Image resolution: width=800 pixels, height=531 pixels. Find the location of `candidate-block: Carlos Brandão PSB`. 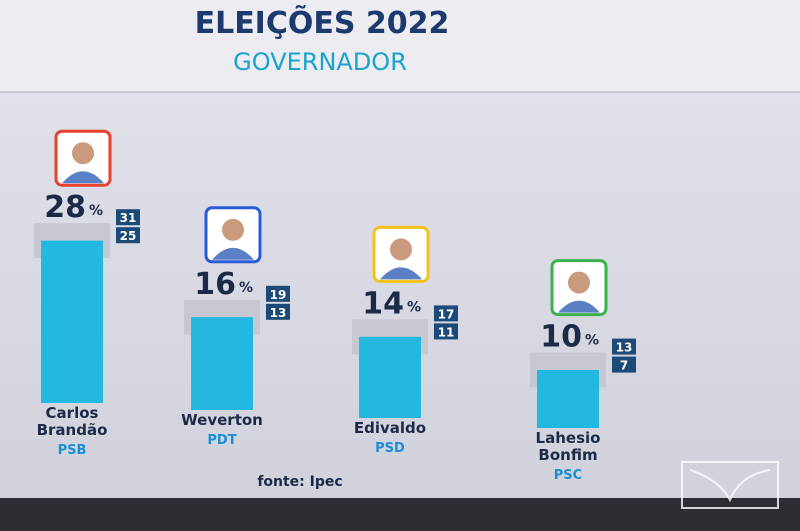

candidate-block: Carlos Brandão PSB is located at coordinates (72, 431).